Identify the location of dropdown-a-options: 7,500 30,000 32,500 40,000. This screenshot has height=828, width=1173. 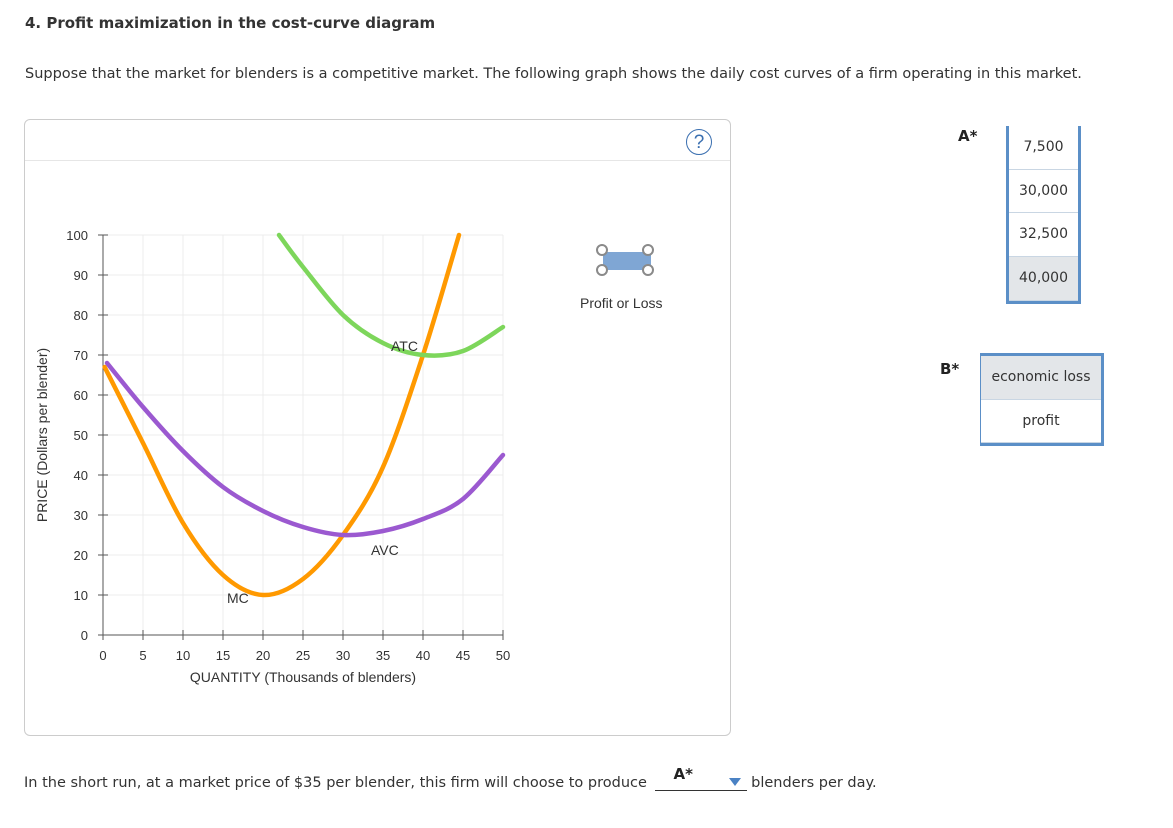
(1043, 215).